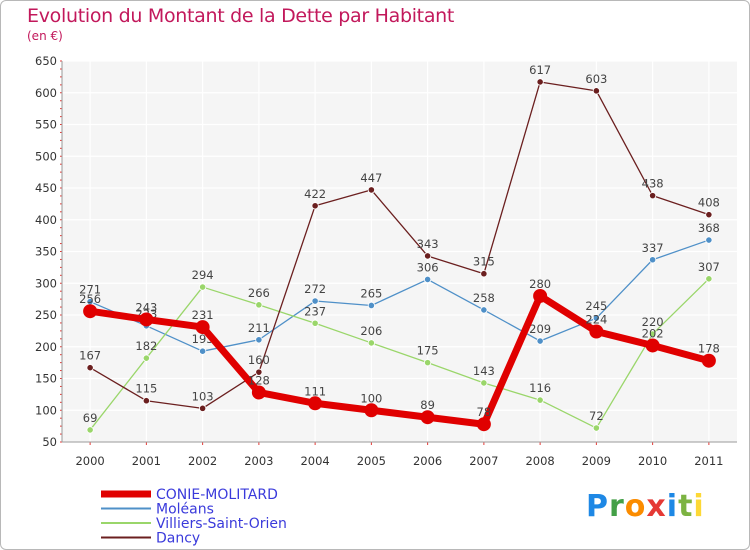  I want to click on data-label: 167, so click(90, 356).